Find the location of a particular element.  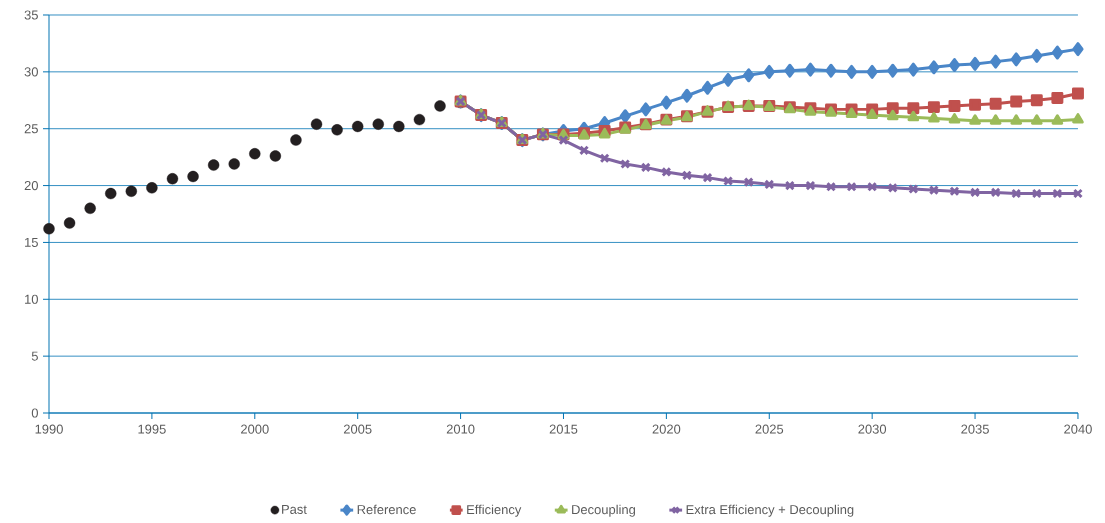

legend-label: Decoupling is located at coordinates (604, 510).